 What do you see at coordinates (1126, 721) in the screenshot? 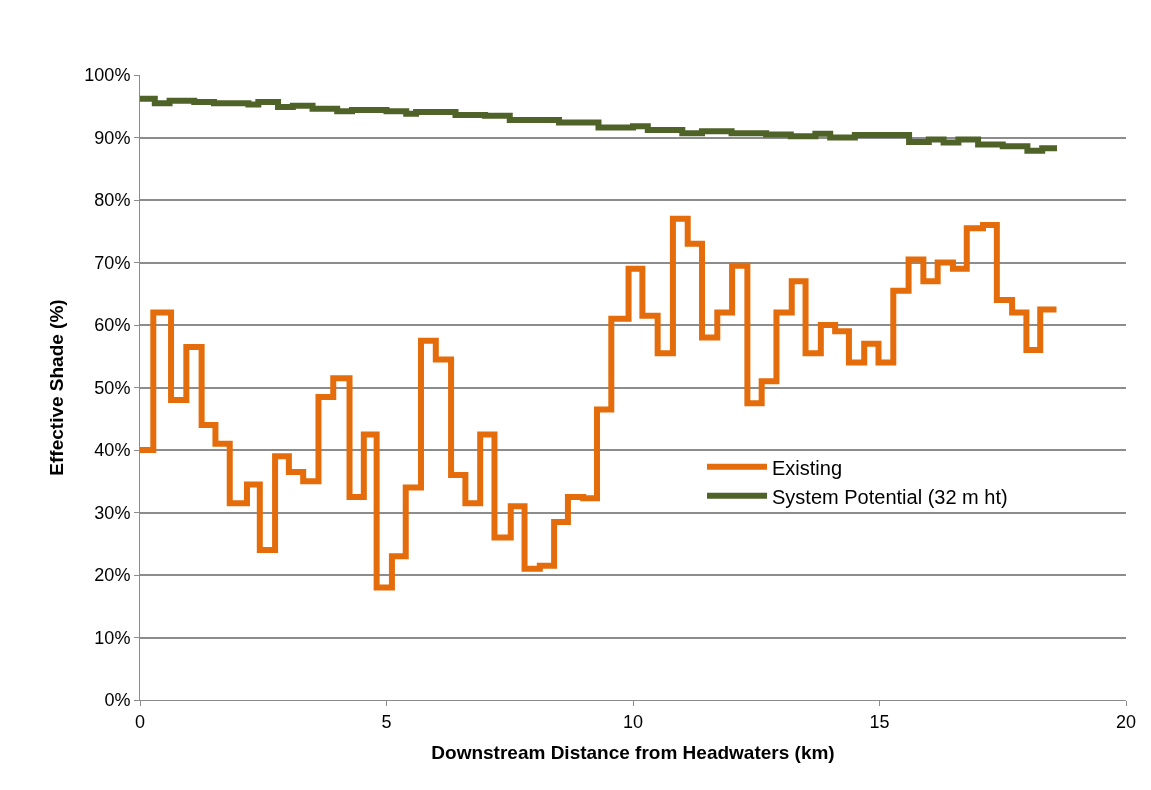
I see `x-tick-label: 20` at bounding box center [1126, 721].